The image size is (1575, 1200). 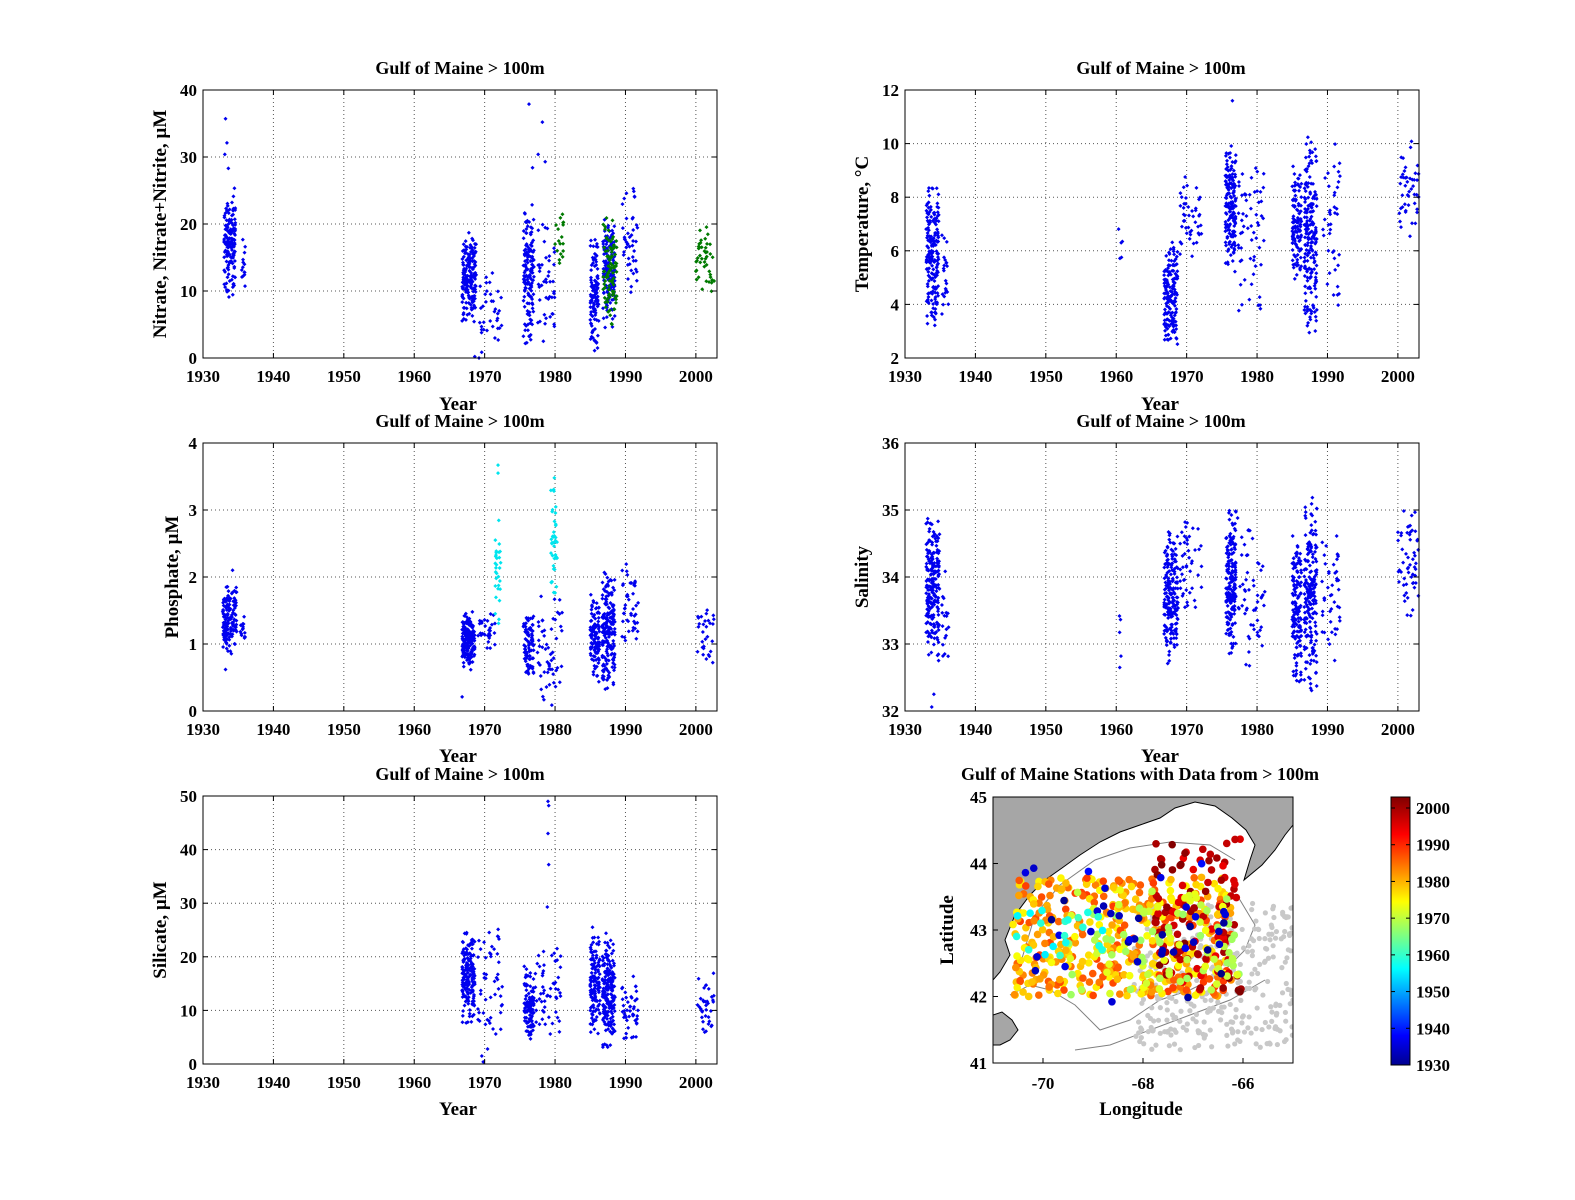 What do you see at coordinates (1327, 376) in the screenshot?
I see `x-tick-label: 1990` at bounding box center [1327, 376].